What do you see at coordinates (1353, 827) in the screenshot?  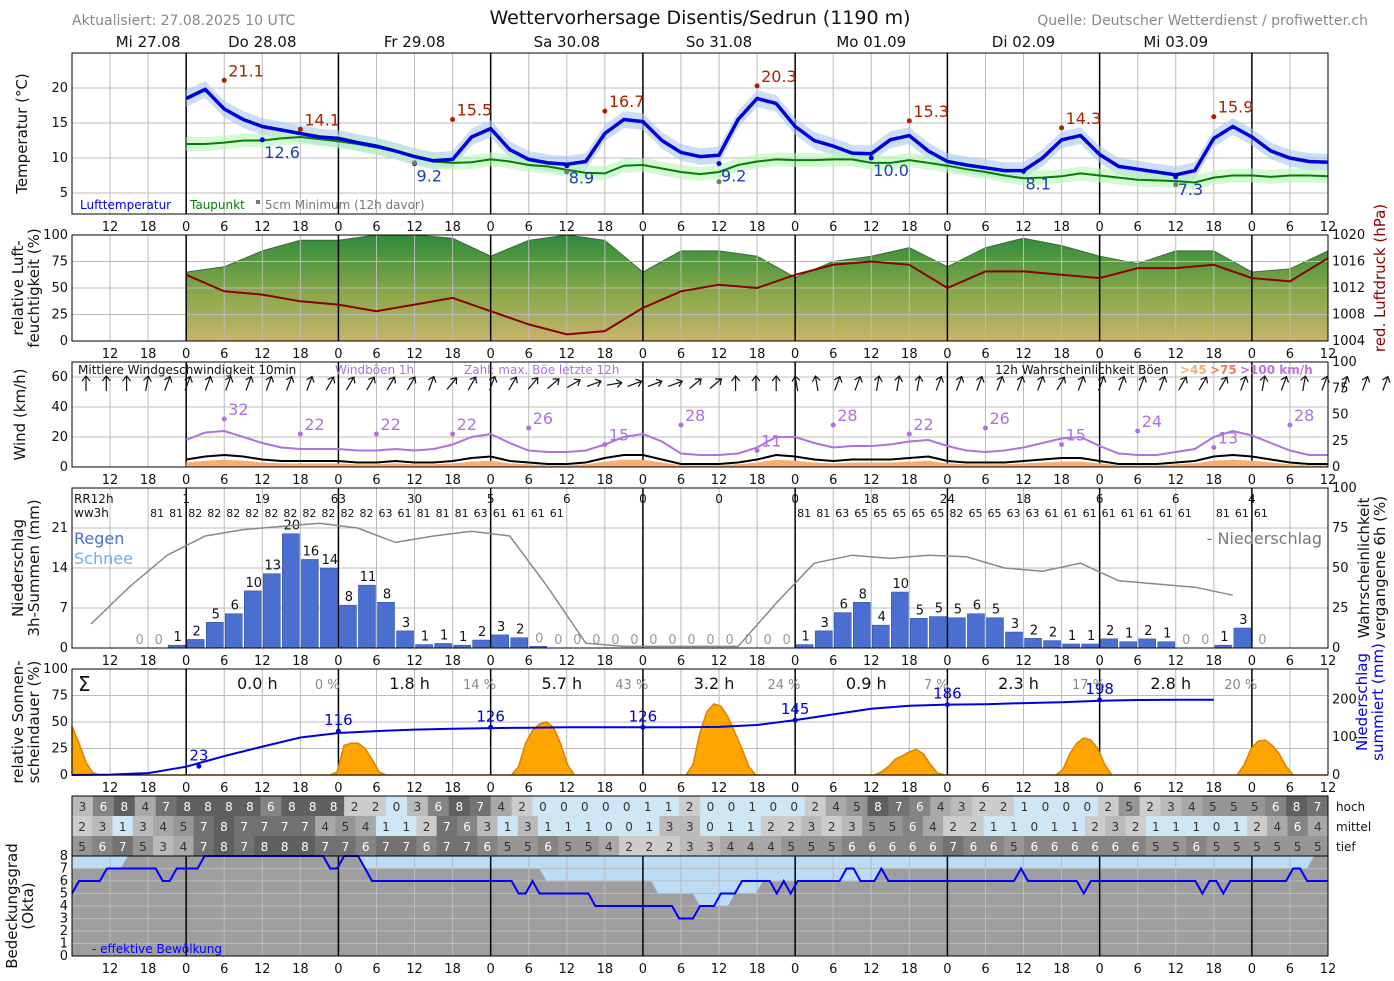 I see `cloud-row-name: mittel` at bounding box center [1353, 827].